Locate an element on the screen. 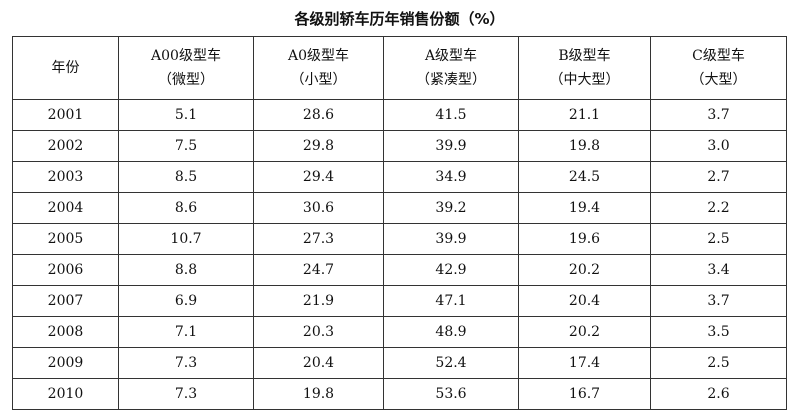  value-cell: 3.4 is located at coordinates (718, 270).